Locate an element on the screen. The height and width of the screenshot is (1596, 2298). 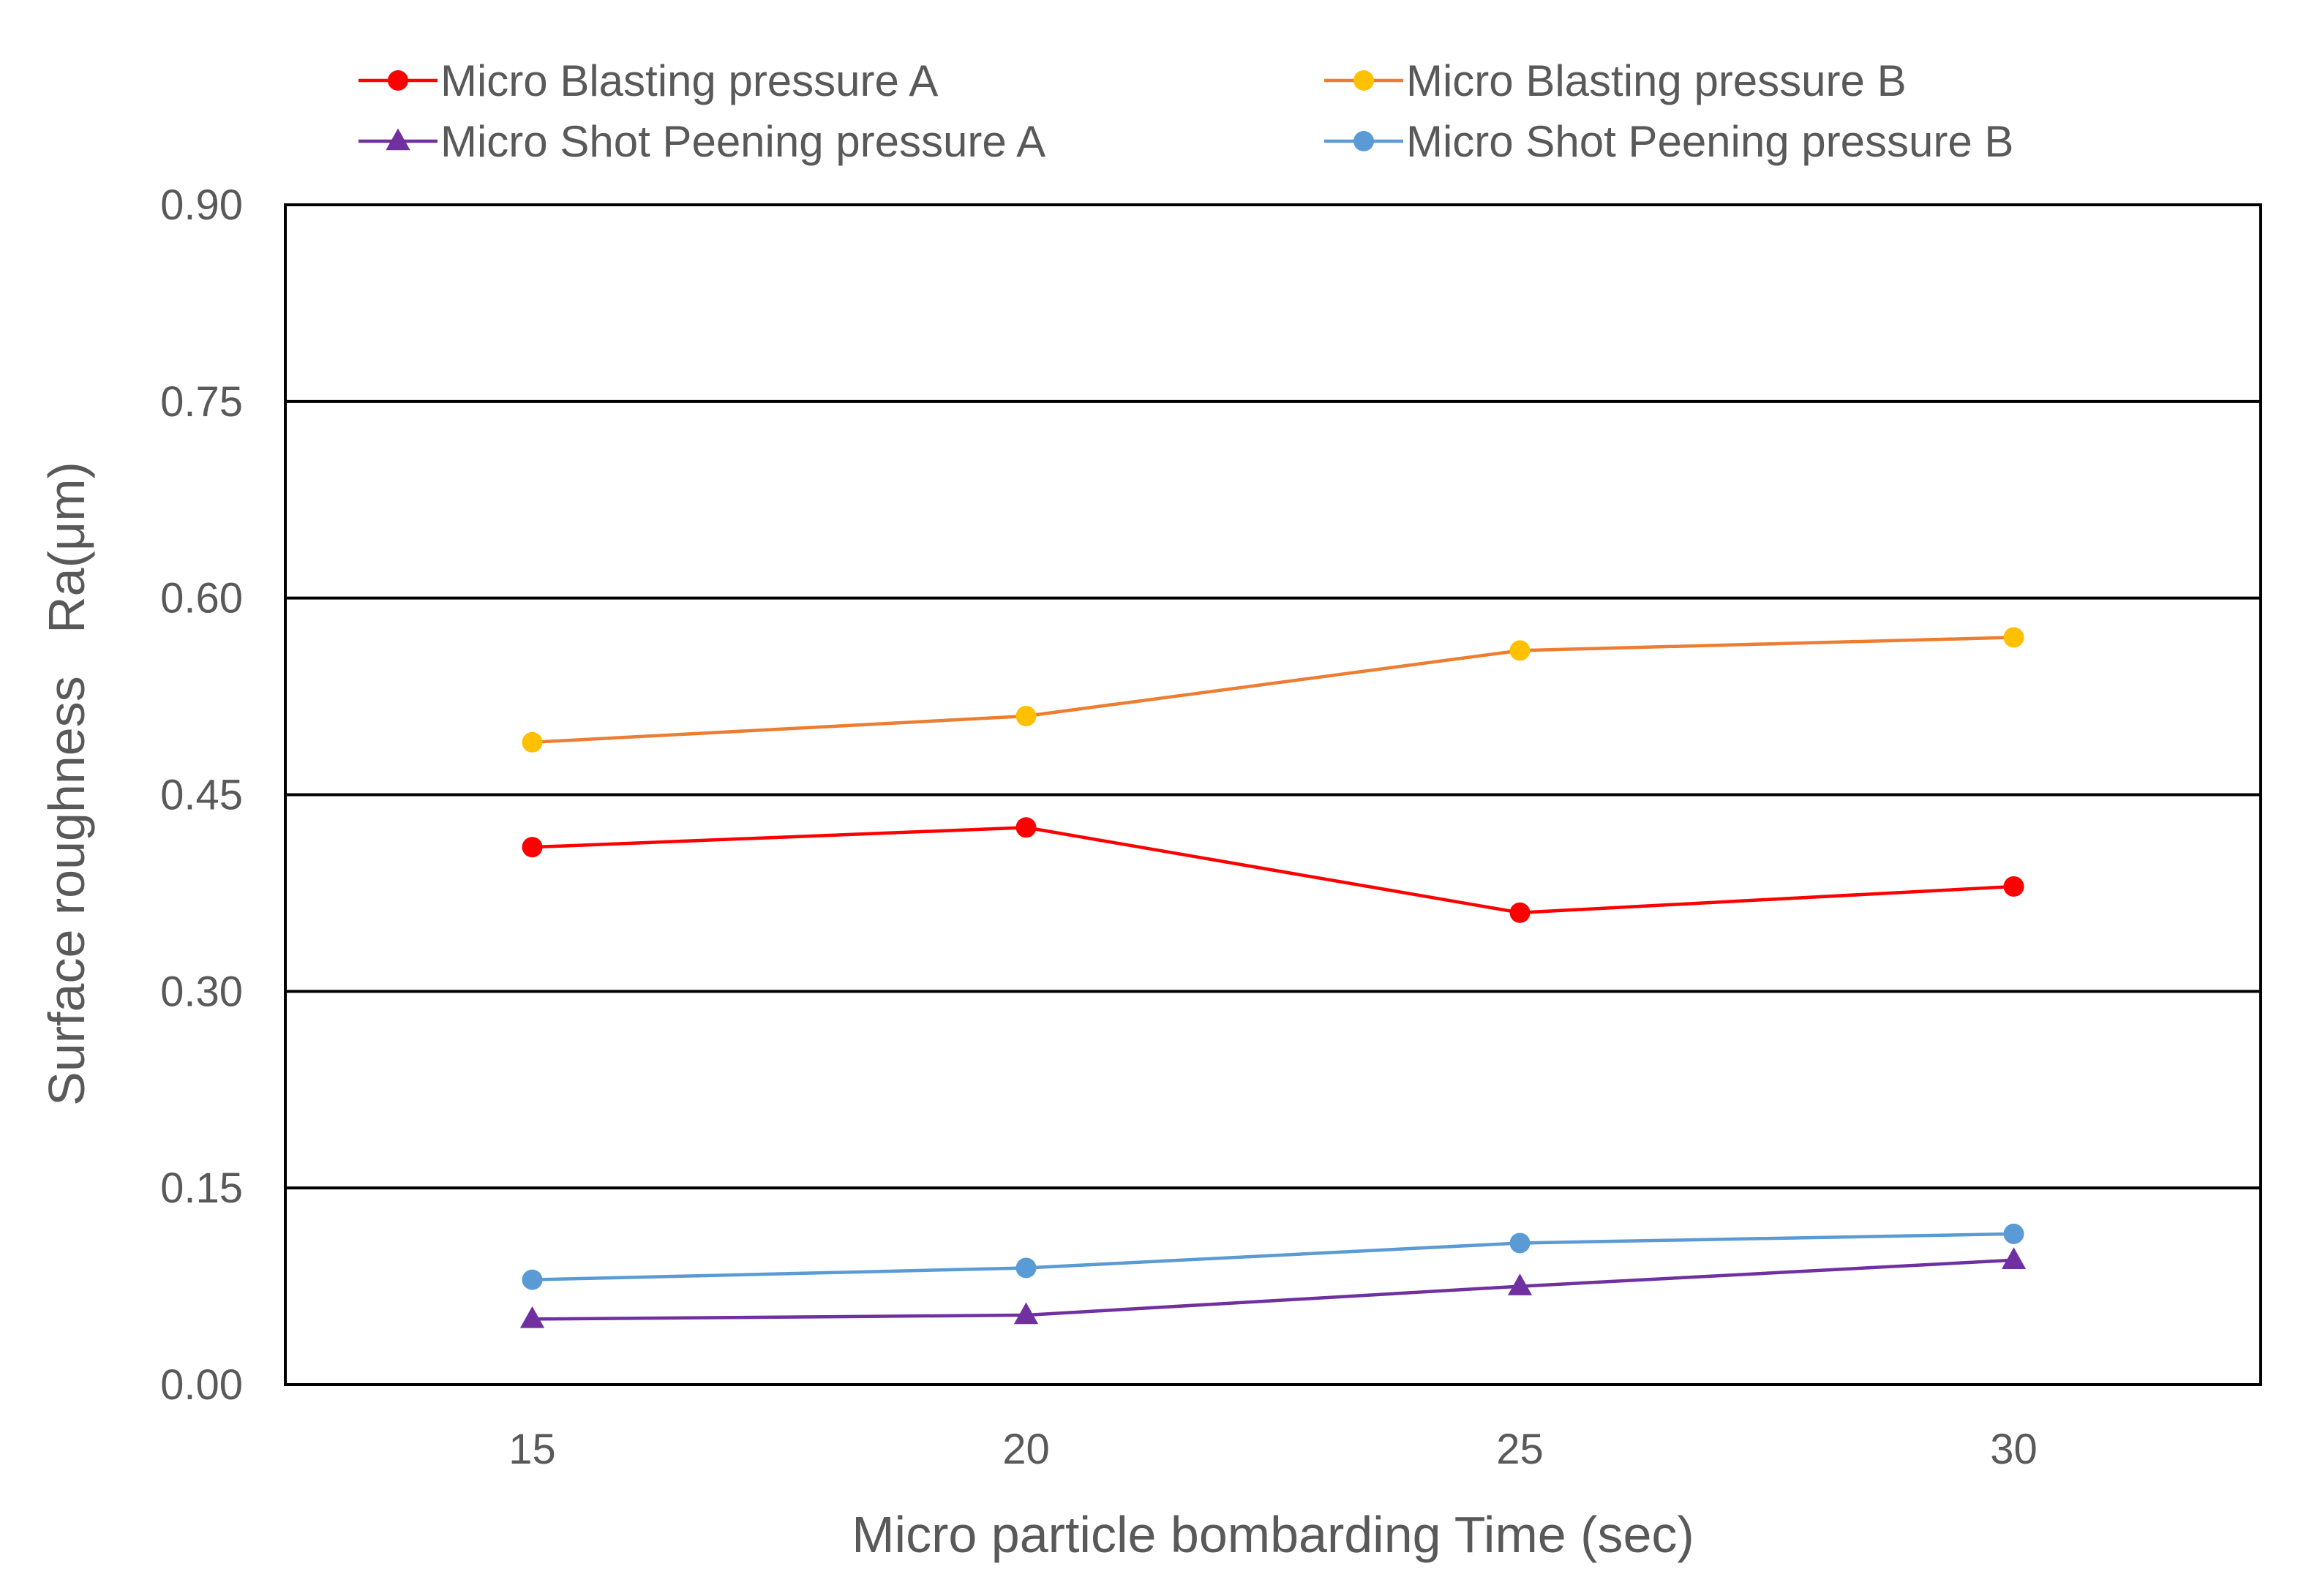
x-tick-label: 25 is located at coordinates (1520, 1449).